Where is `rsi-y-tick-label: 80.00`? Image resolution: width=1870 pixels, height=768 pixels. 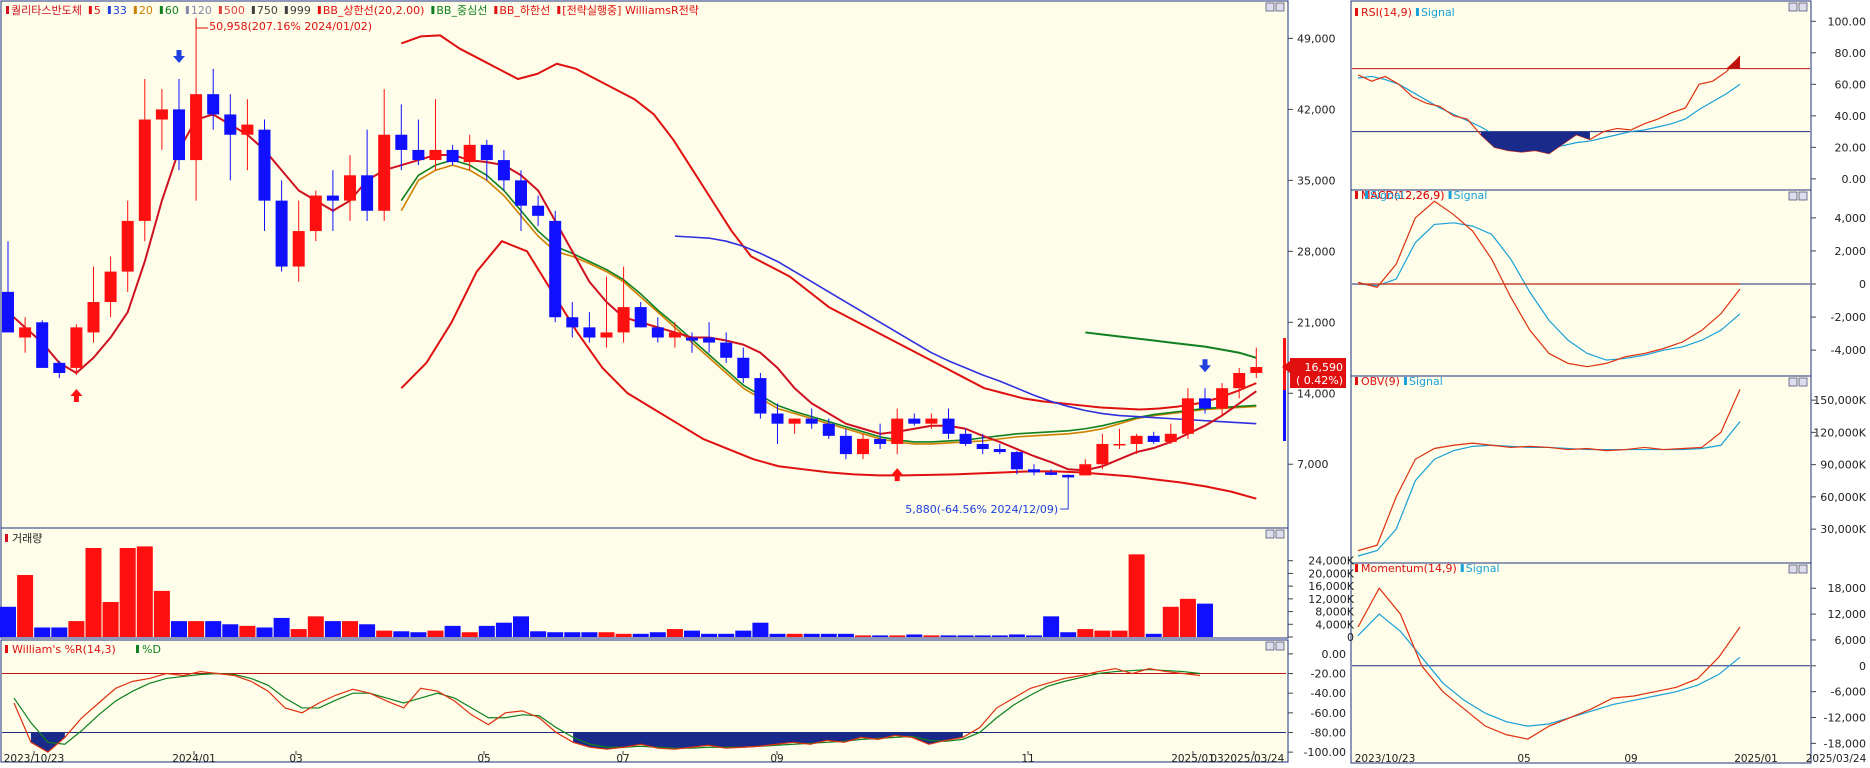 rsi-y-tick-label: 80.00 is located at coordinates (1851, 53).